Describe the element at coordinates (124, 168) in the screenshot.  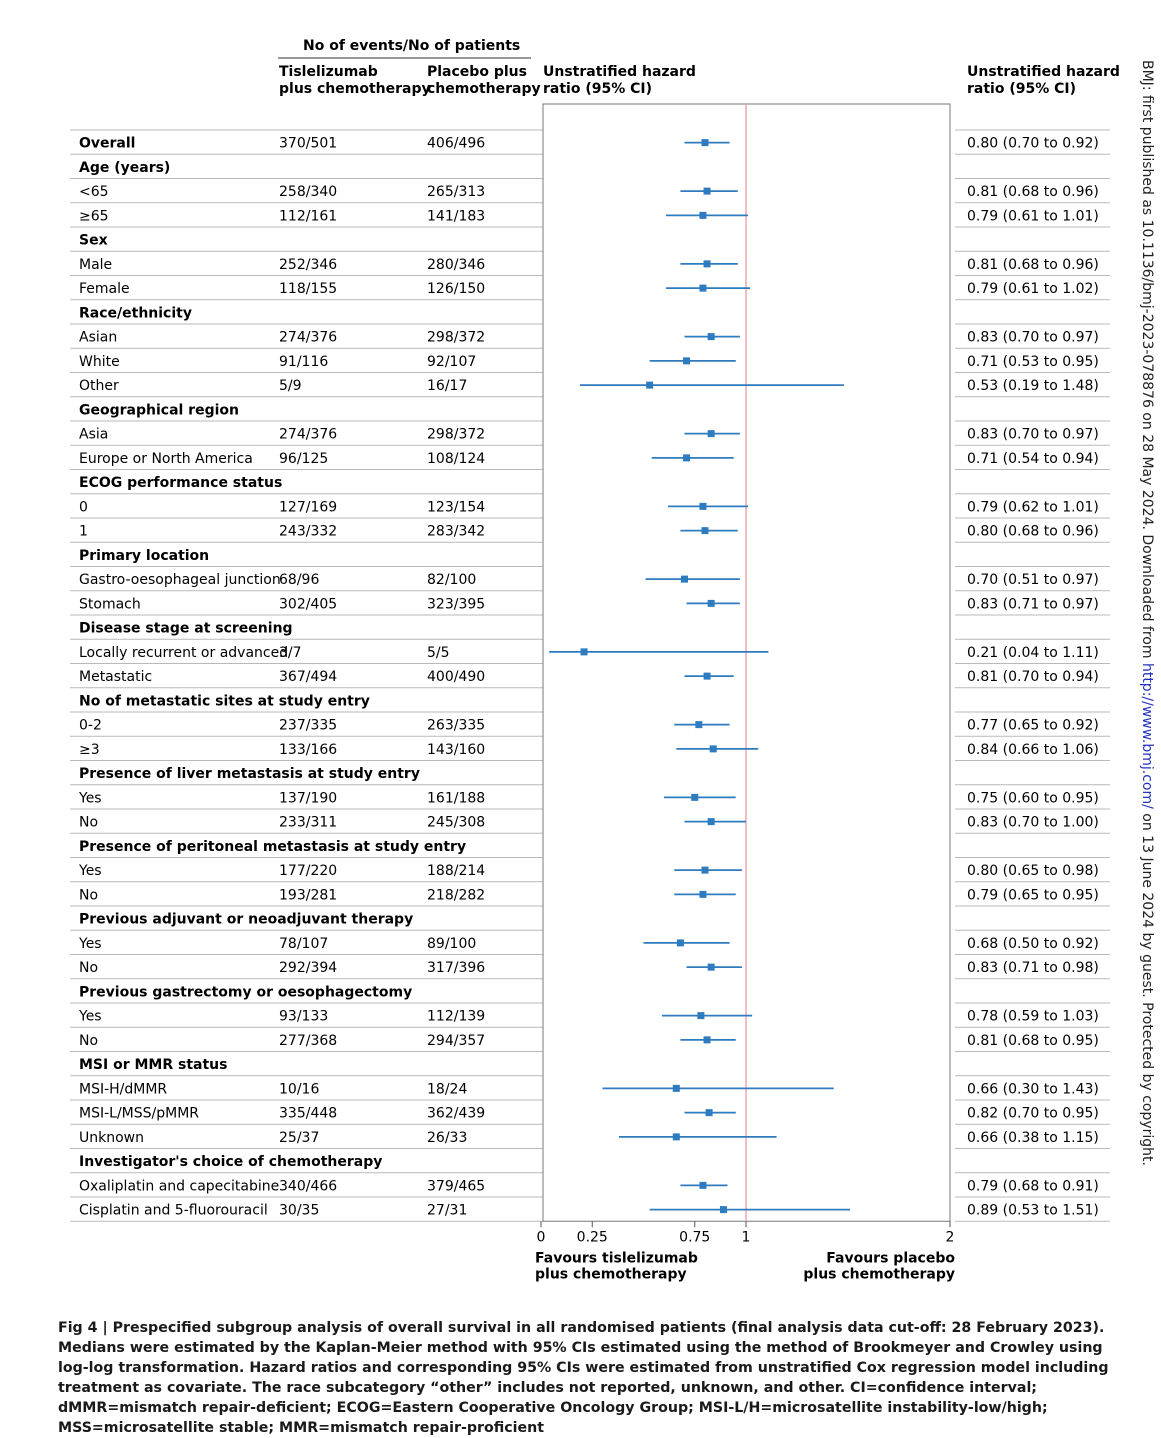
I see `group-label: Age (years)` at that location.